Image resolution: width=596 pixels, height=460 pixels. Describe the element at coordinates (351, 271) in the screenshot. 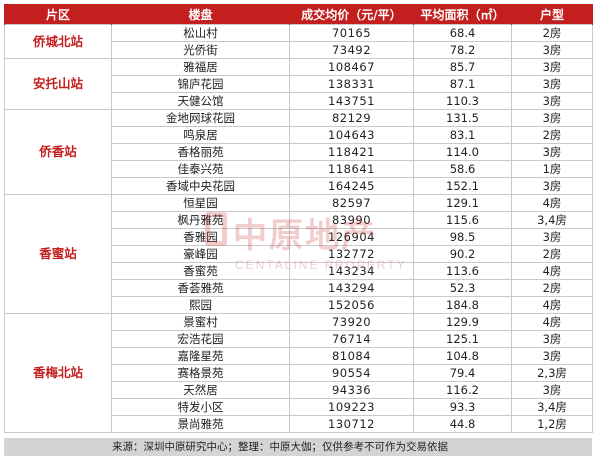

I see `price-cell: 143234` at that location.